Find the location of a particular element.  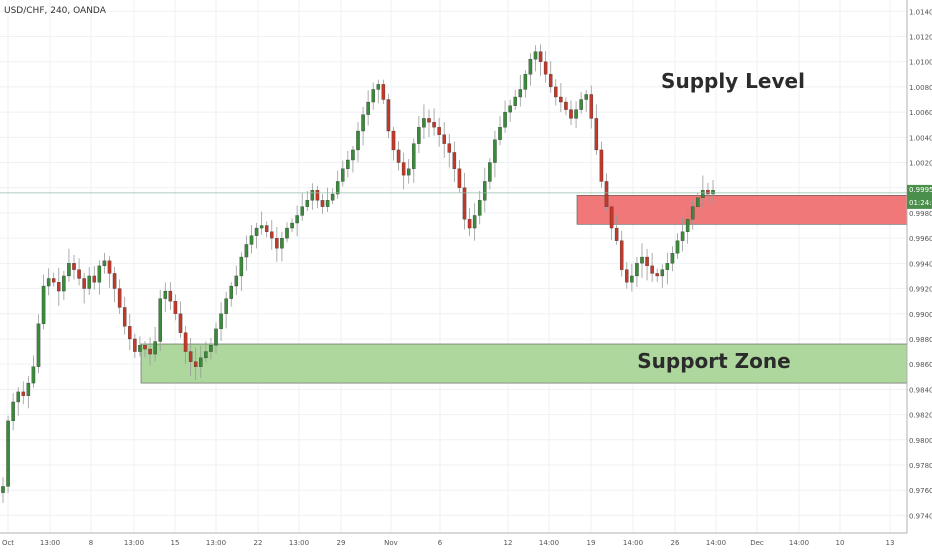

support-zone-rect is located at coordinates (524, 363).